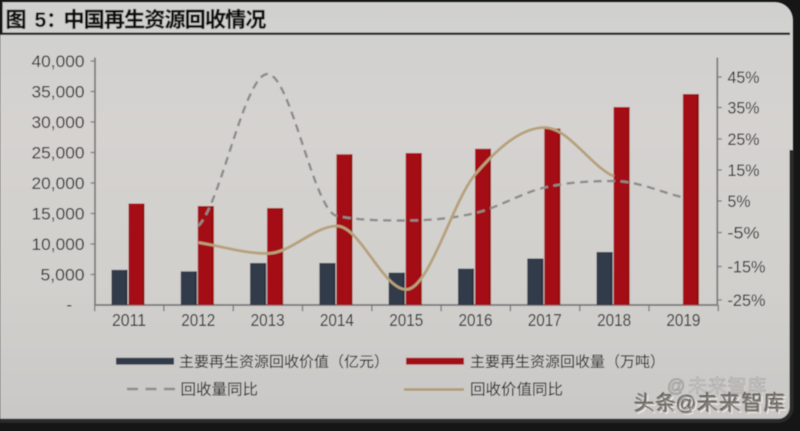 The image size is (800, 431). Describe the element at coordinates (476, 320) in the screenshot. I see `svg-text: 2016` at that location.